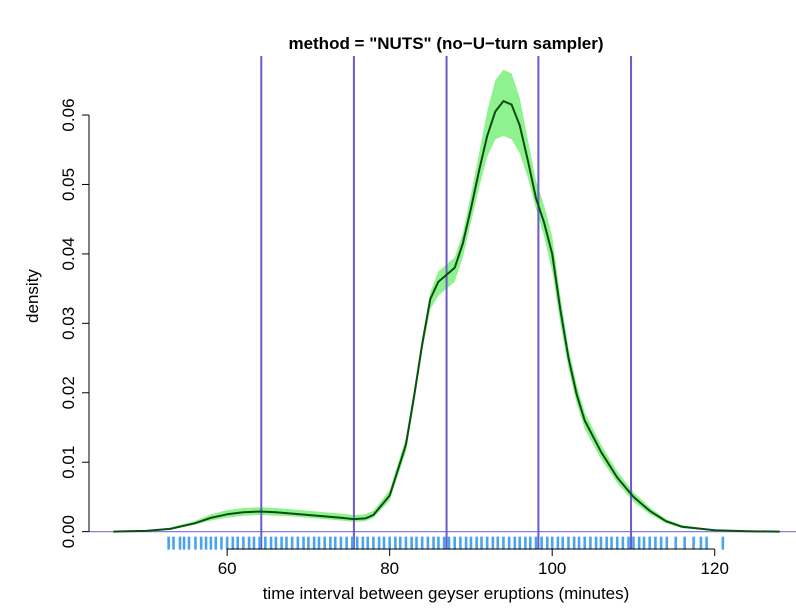 The width and height of the screenshot is (796, 610). What do you see at coordinates (68, 253) in the screenshot?
I see `y-tick-label: 0.04` at bounding box center [68, 253].